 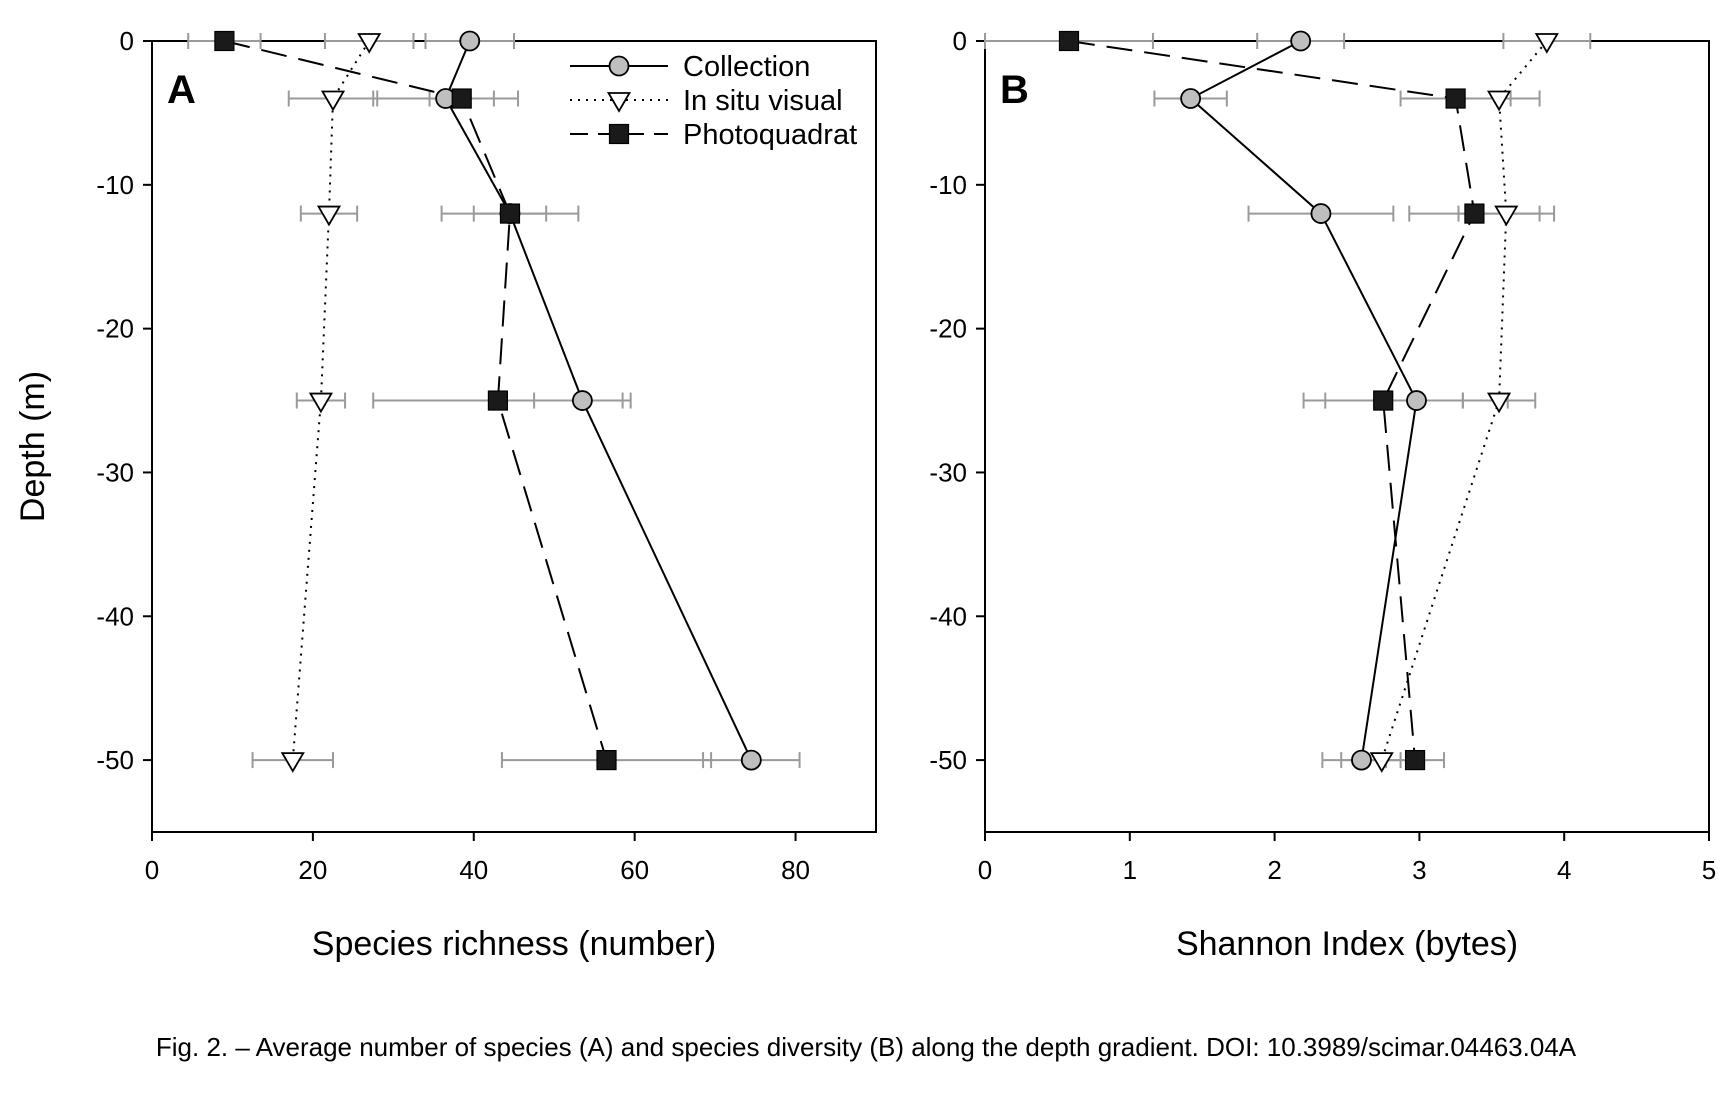 What do you see at coordinates (746, 67) in the screenshot?
I see `legend-label: Collection` at bounding box center [746, 67].